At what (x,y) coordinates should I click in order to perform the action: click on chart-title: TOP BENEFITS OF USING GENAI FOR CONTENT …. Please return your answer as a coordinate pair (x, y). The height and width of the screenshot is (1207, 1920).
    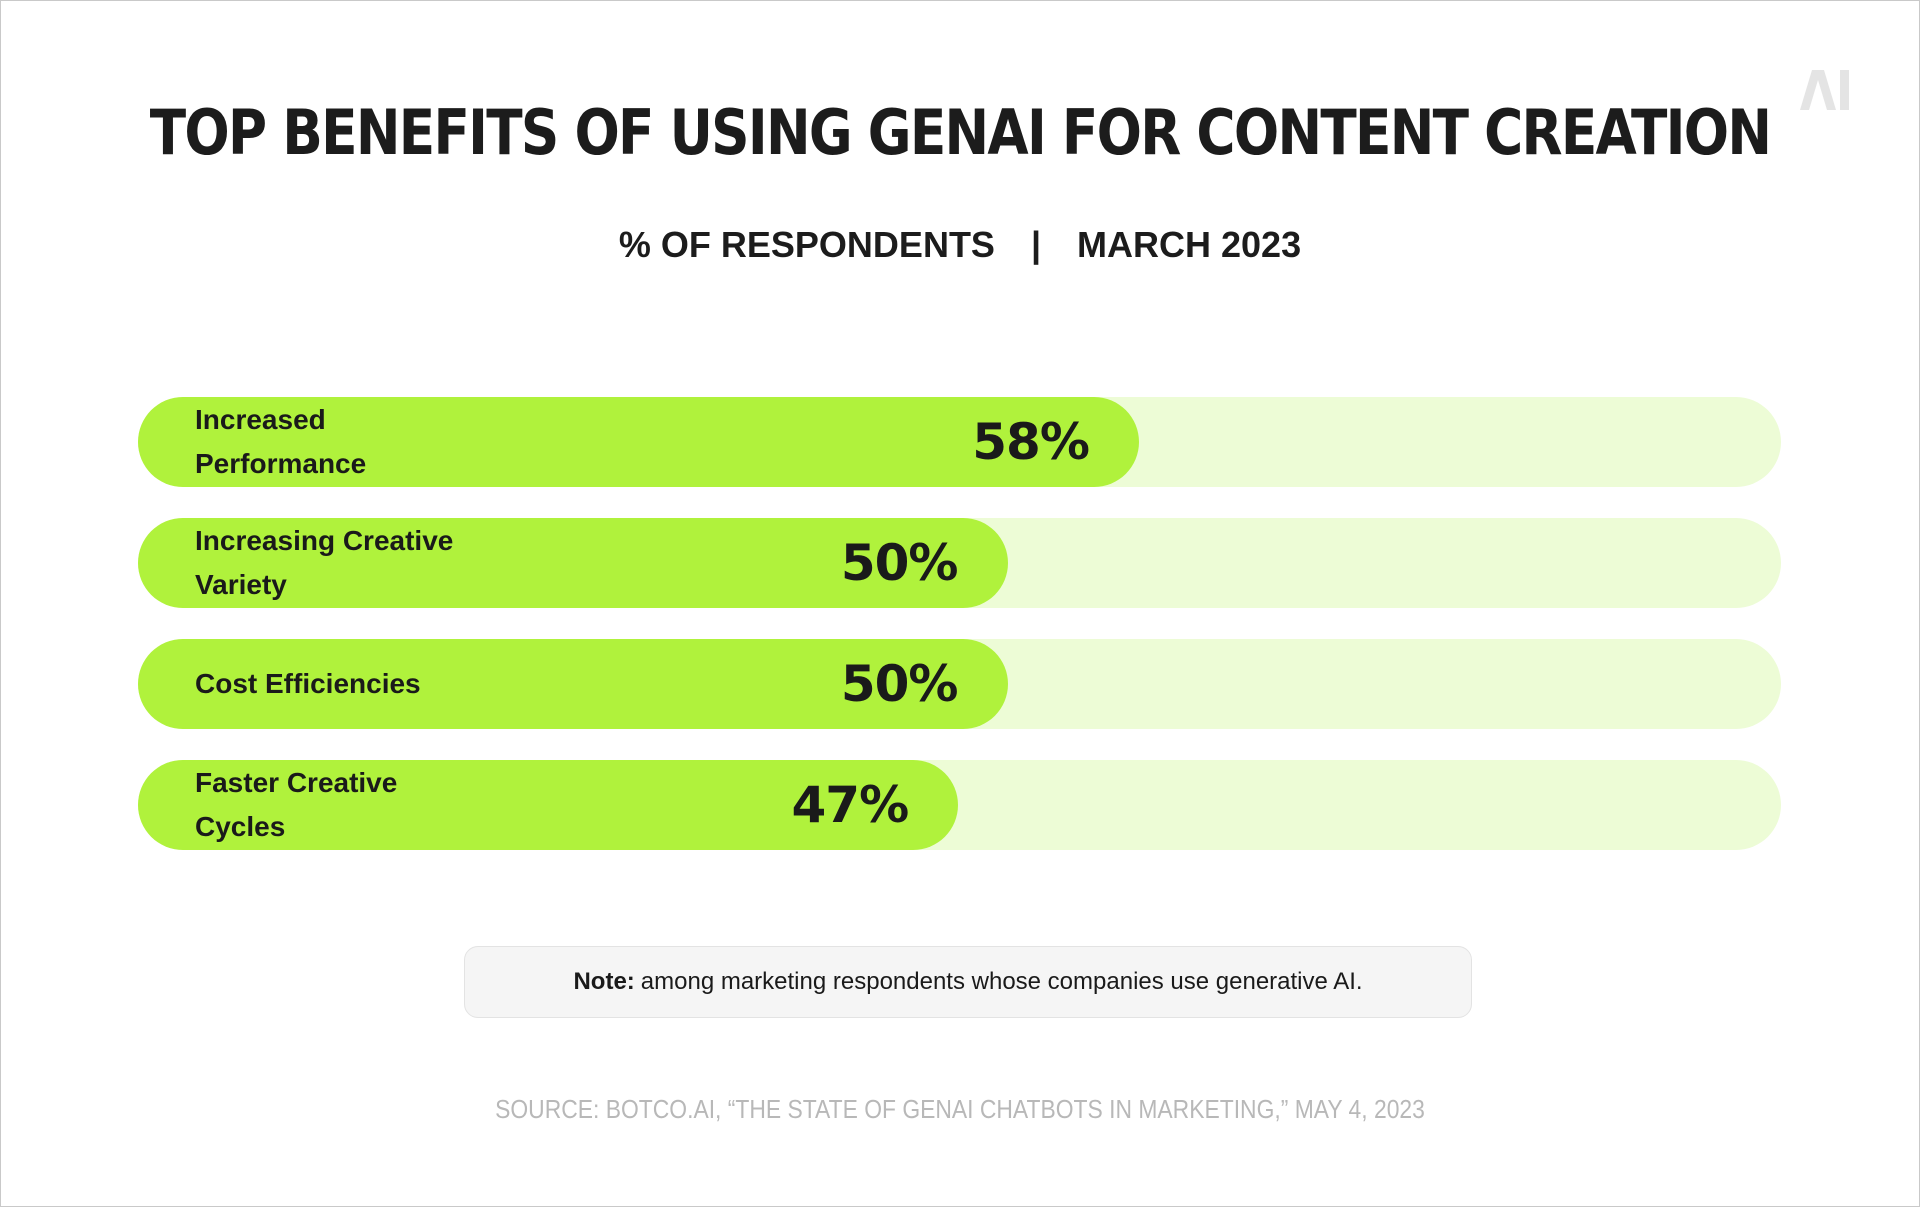
    Looking at the image, I should click on (960, 132).